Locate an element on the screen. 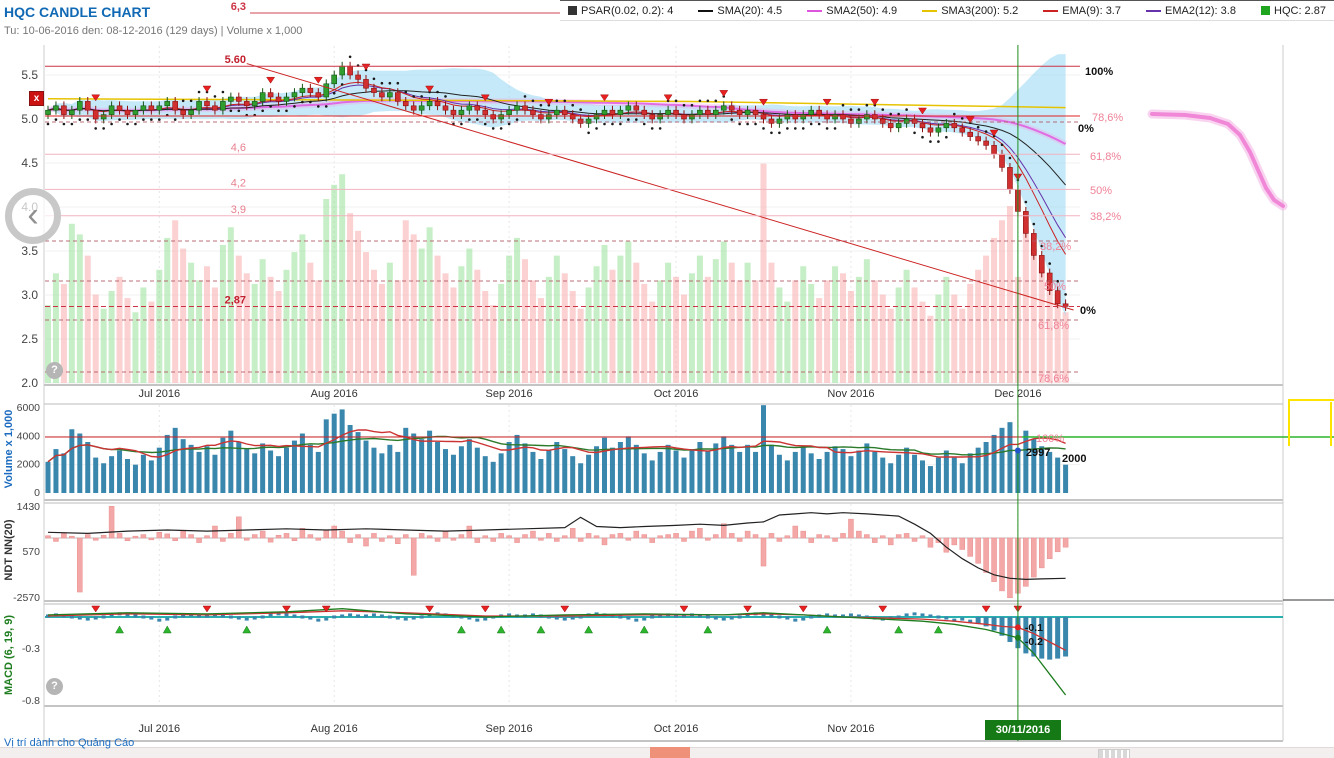 The image size is (1334, 758). page-title: HQC CANDLE CHART is located at coordinates (77, 12).